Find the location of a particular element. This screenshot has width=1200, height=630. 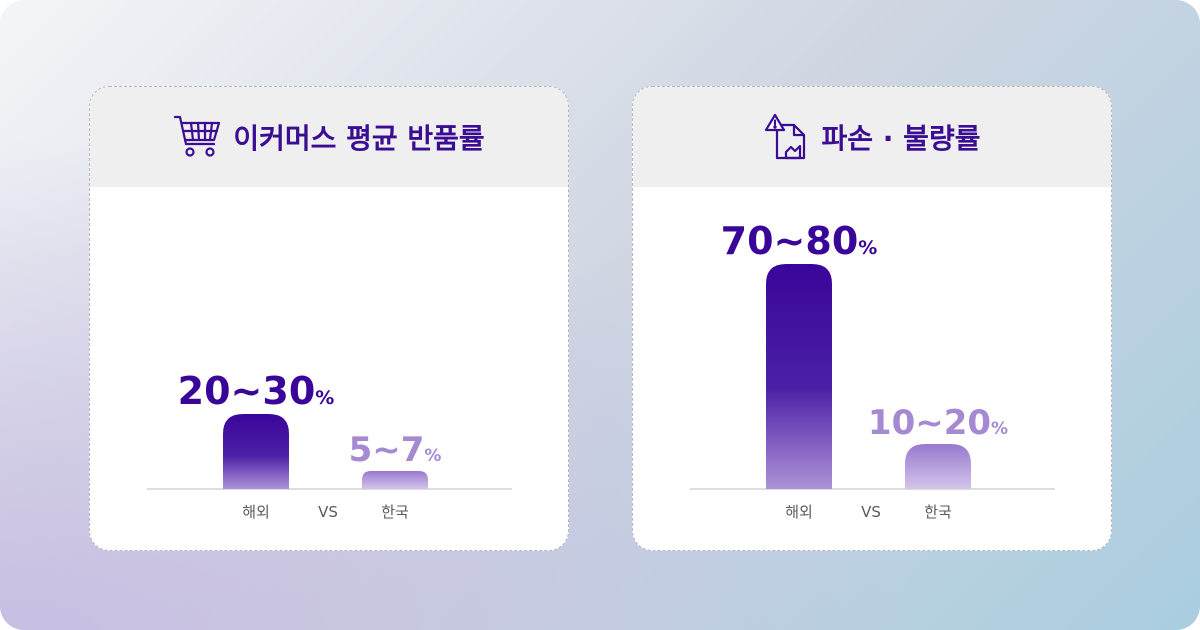

damaged-document-warning-icon is located at coordinates (787, 137).